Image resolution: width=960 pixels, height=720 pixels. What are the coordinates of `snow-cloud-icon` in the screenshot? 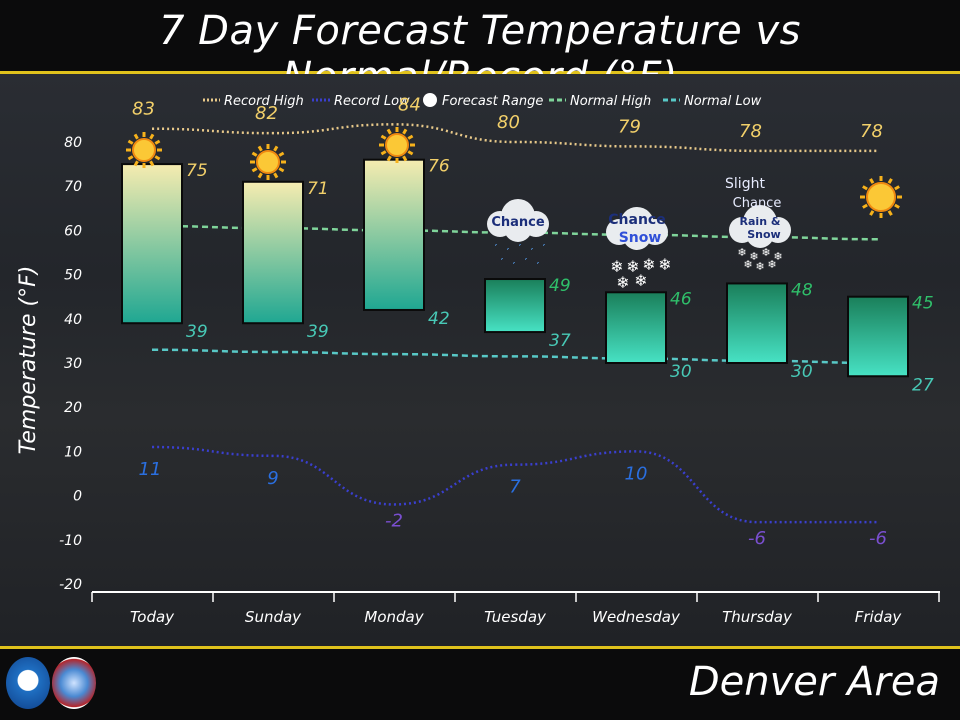 It's located at (637, 228).